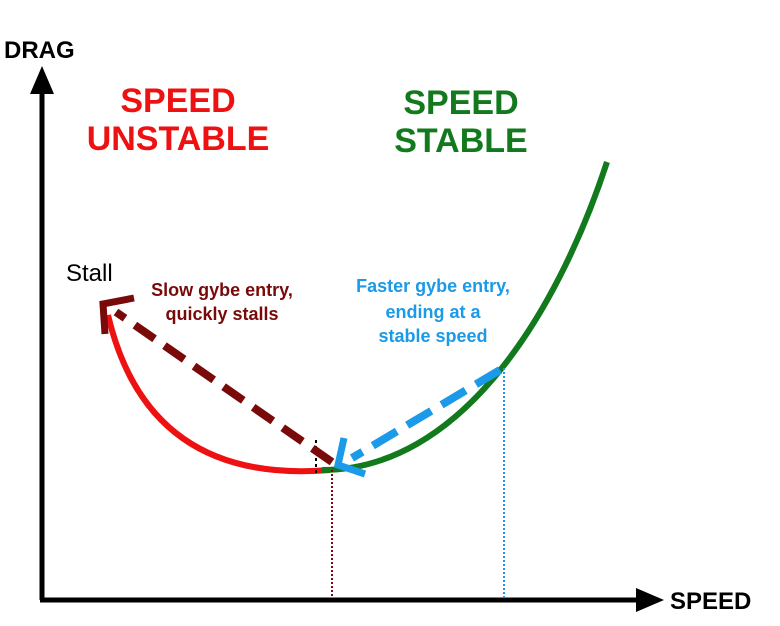  What do you see at coordinates (117, 314) in the screenshot?
I see `slow-entry-arrowhead` at bounding box center [117, 314].